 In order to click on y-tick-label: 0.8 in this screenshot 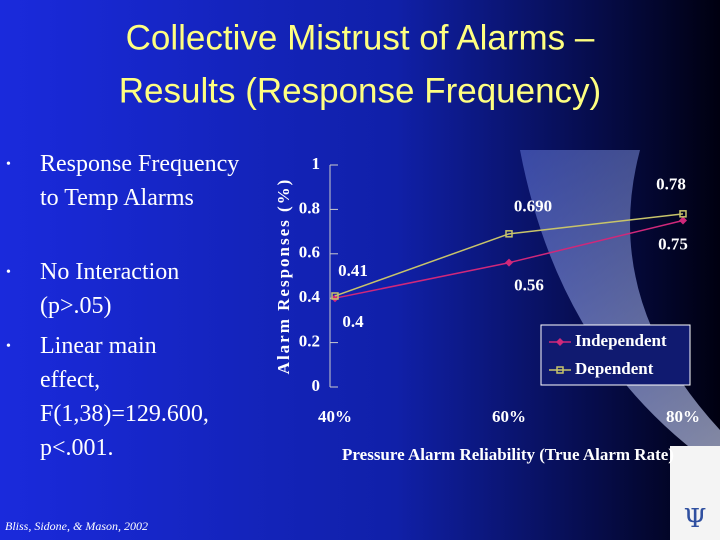, I will do `click(309, 207)`.